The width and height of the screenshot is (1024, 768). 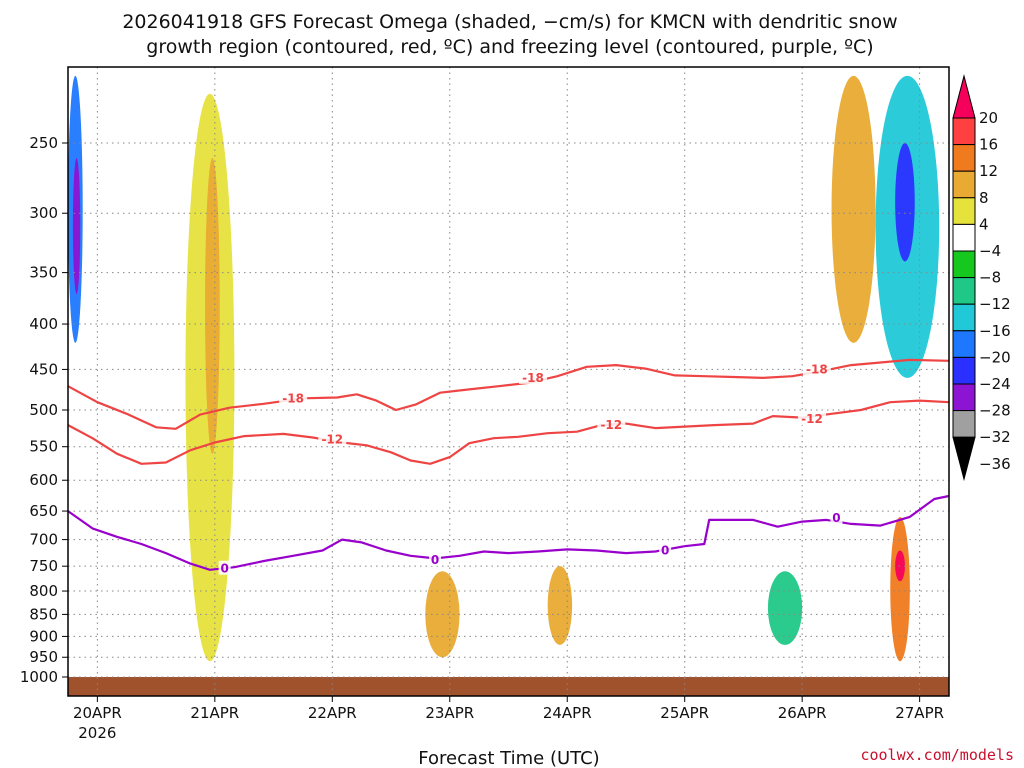 What do you see at coordinates (905, 202) in the screenshot?
I see `shade-strong-sink-core-27apr` at bounding box center [905, 202].